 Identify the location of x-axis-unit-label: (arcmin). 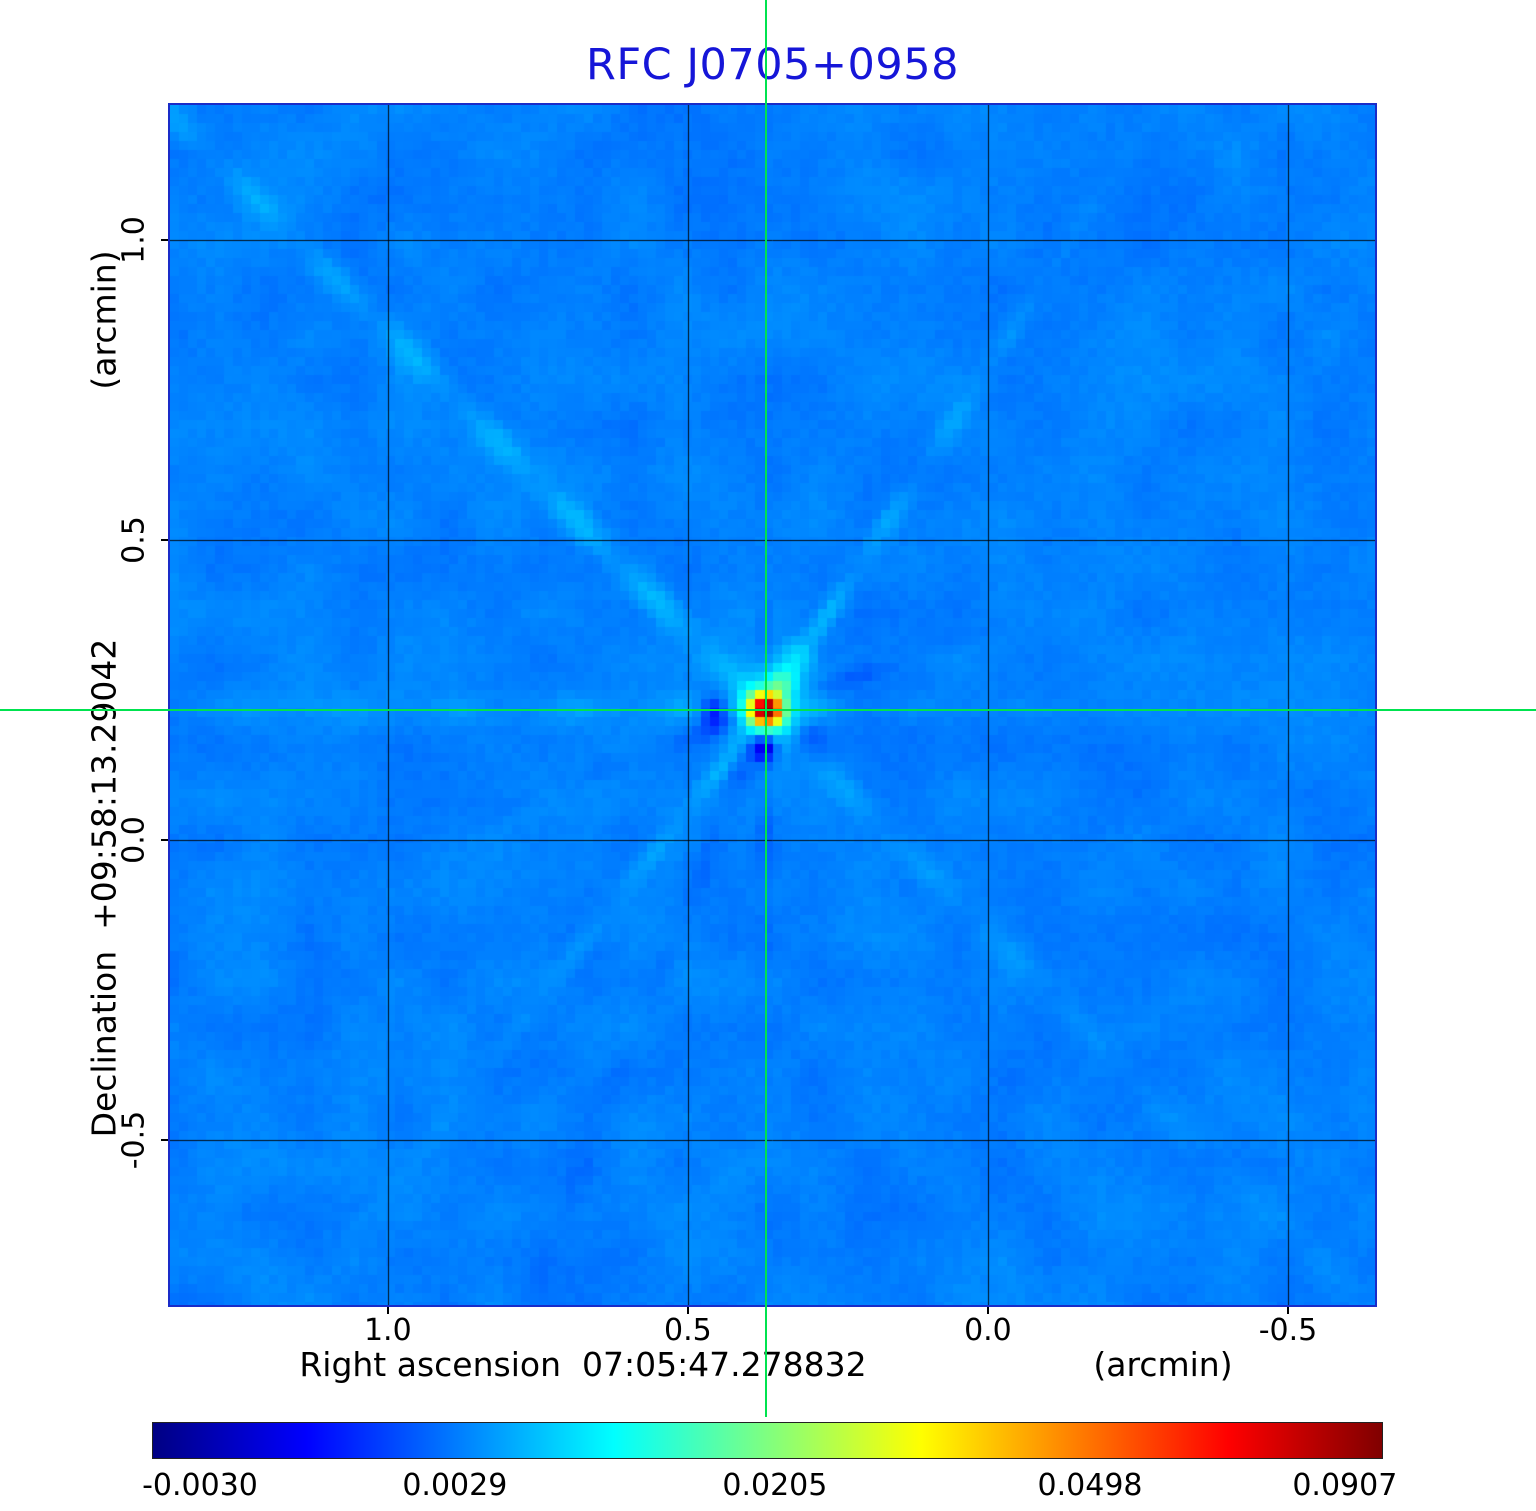
(1163, 1364).